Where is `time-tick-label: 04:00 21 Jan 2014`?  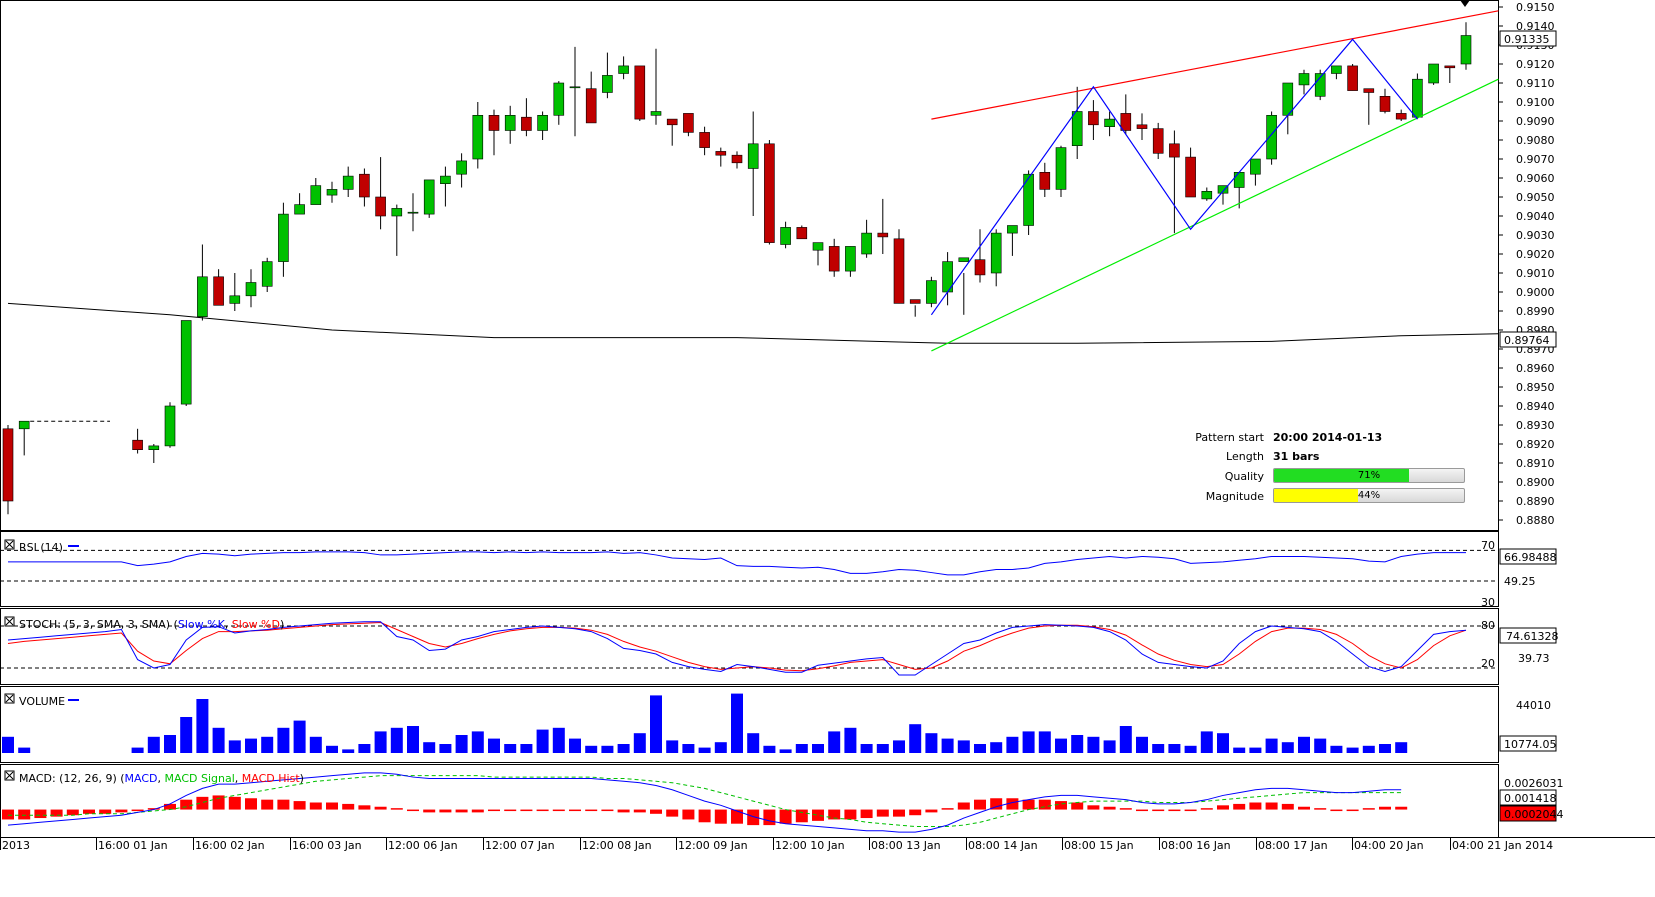 time-tick-label: 04:00 21 Jan 2014 is located at coordinates (1502, 845).